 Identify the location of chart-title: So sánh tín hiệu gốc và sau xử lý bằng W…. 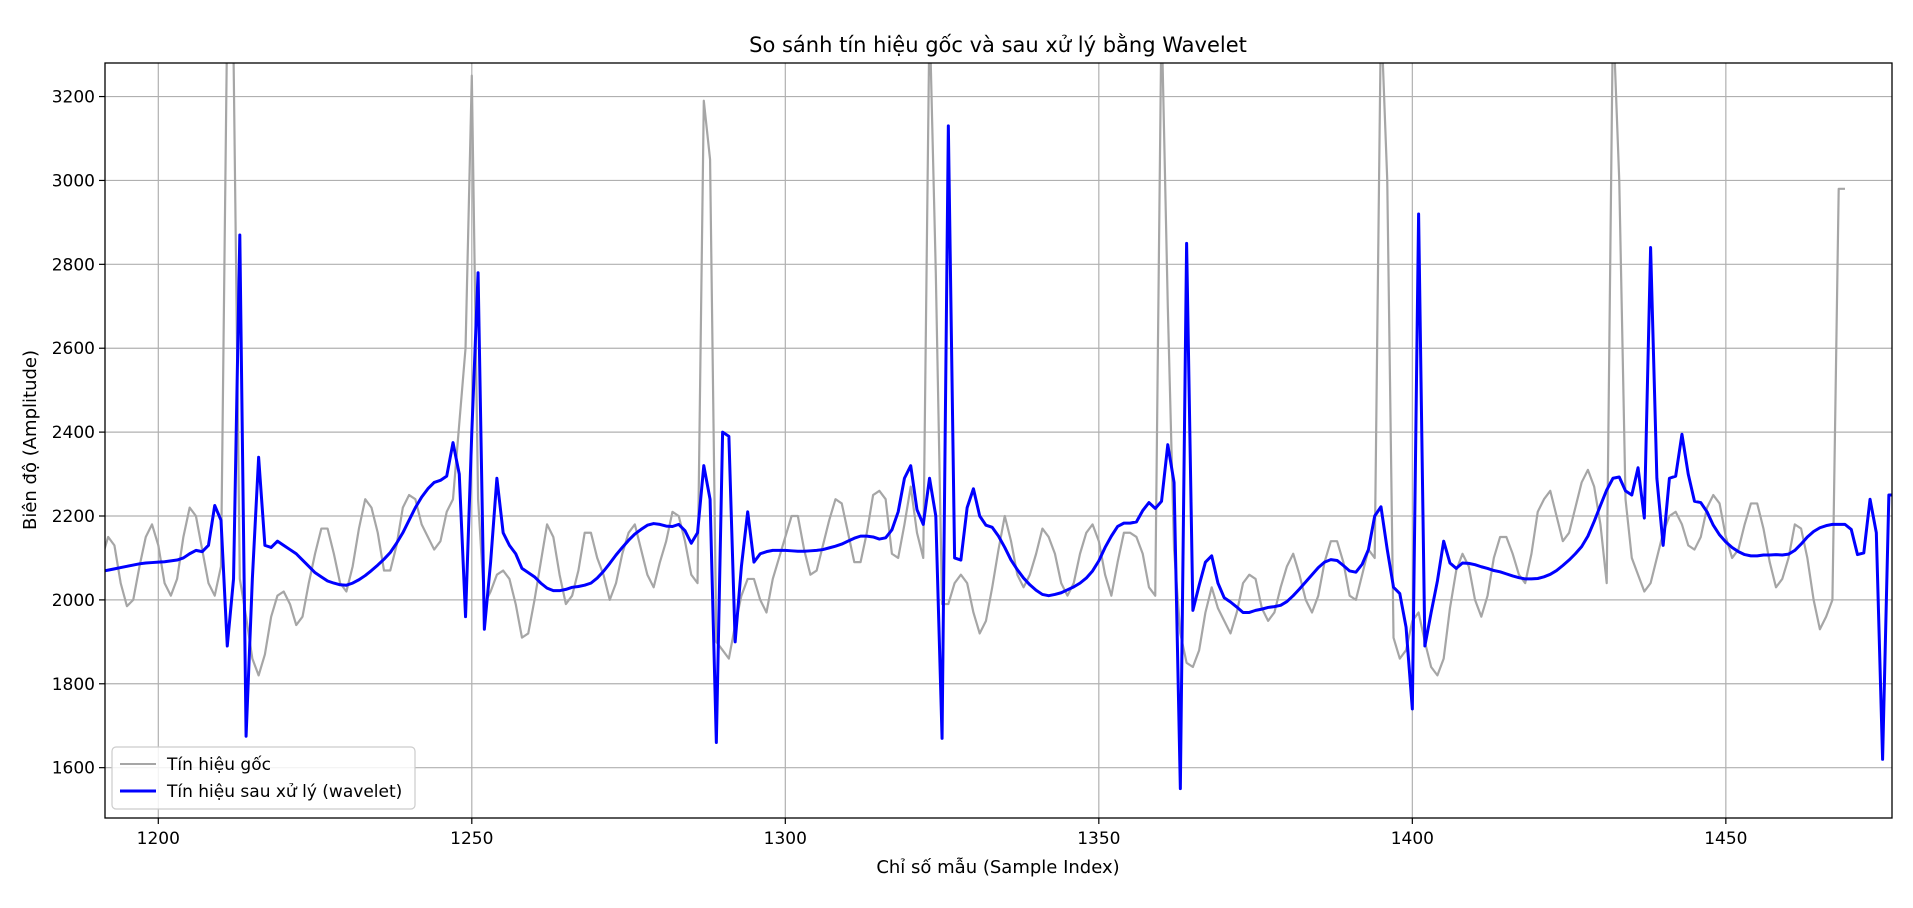
(998, 45).